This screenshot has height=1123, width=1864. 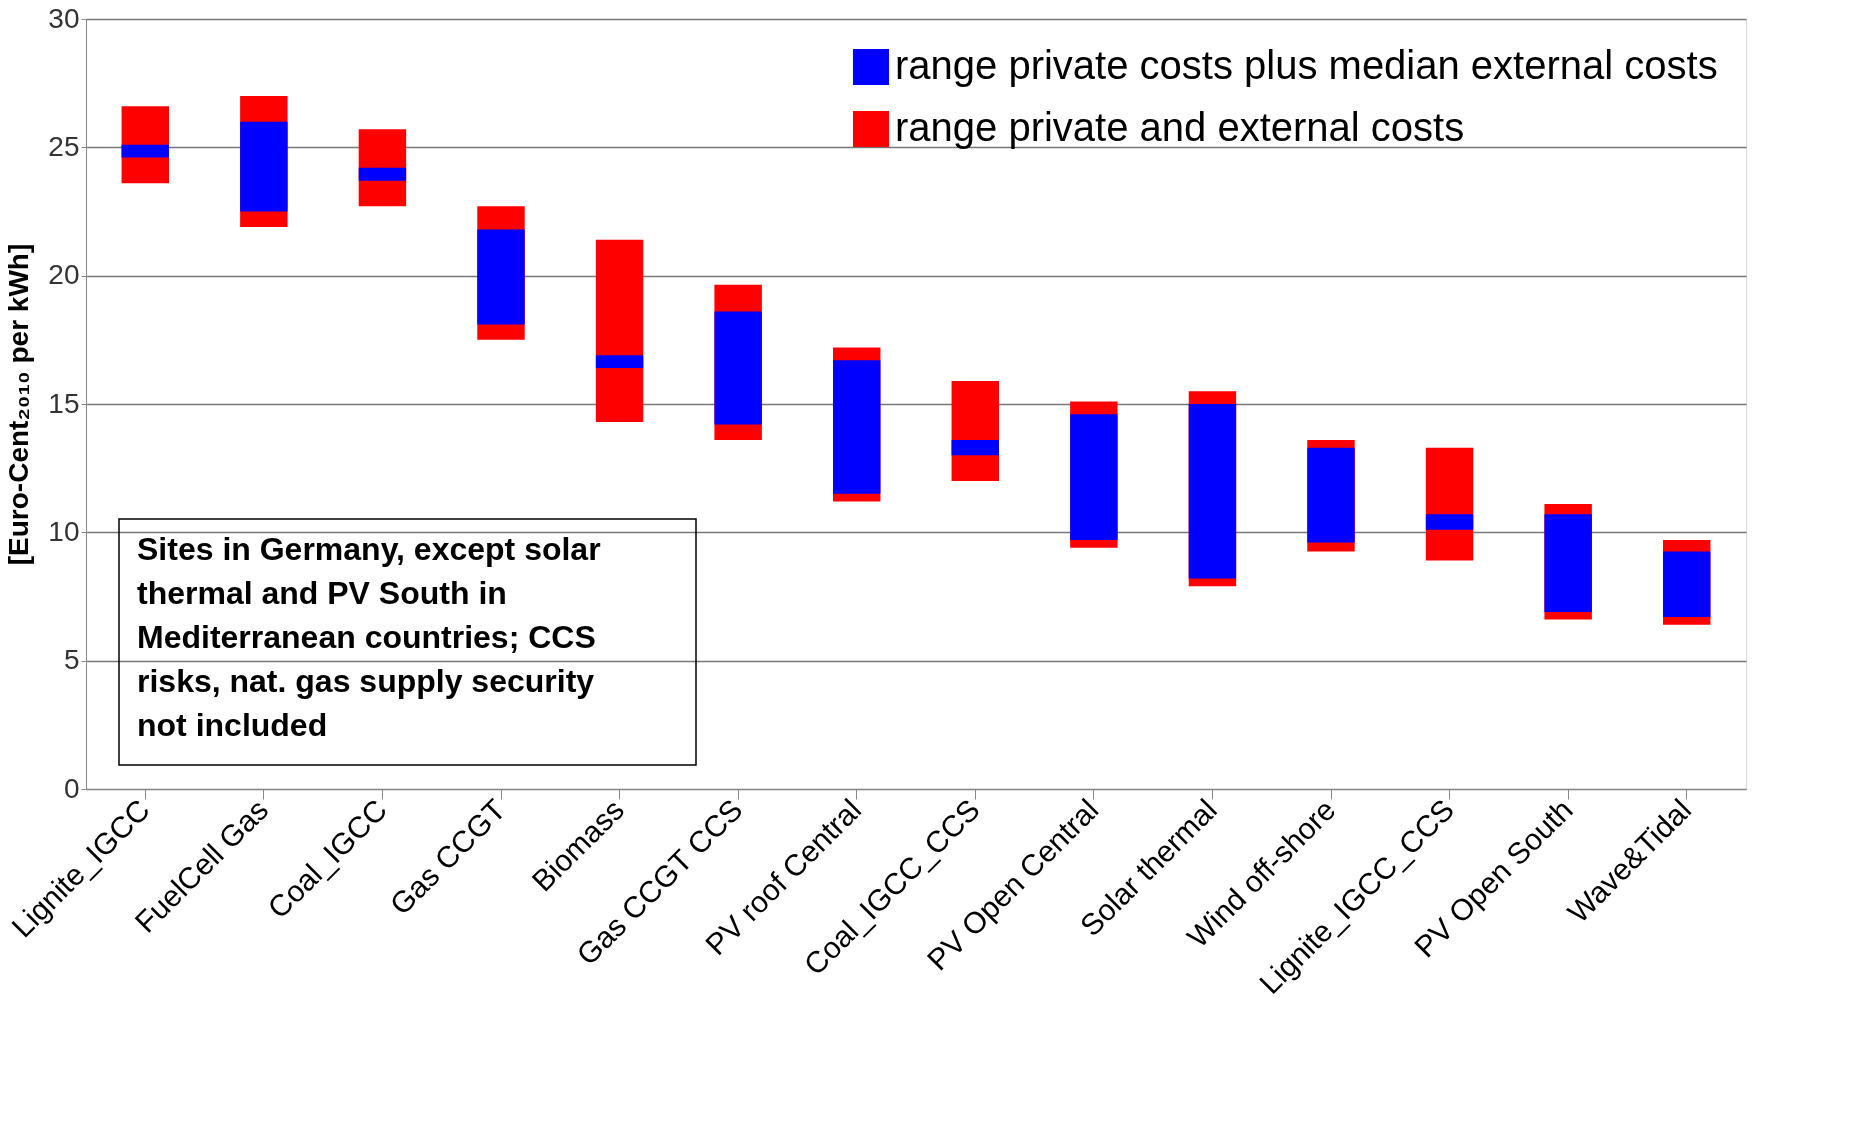 What do you see at coordinates (19, 404) in the screenshot?
I see `y-axis-title: [Euro-Cent₂₀₁₀ per kWh]` at bounding box center [19, 404].